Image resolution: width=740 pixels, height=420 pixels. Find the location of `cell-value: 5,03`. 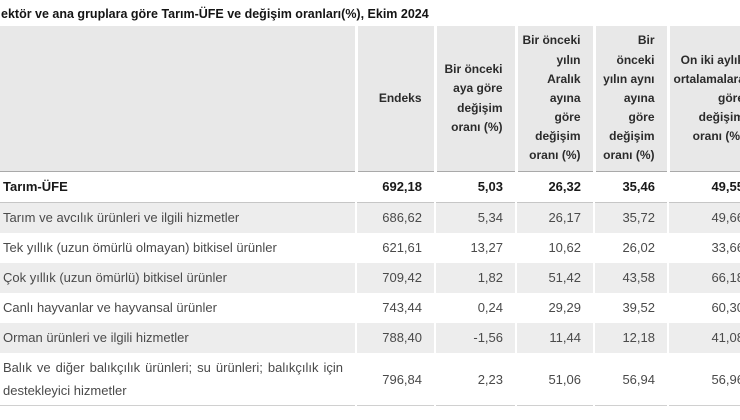

cell-value: 5,03 is located at coordinates (475, 187).